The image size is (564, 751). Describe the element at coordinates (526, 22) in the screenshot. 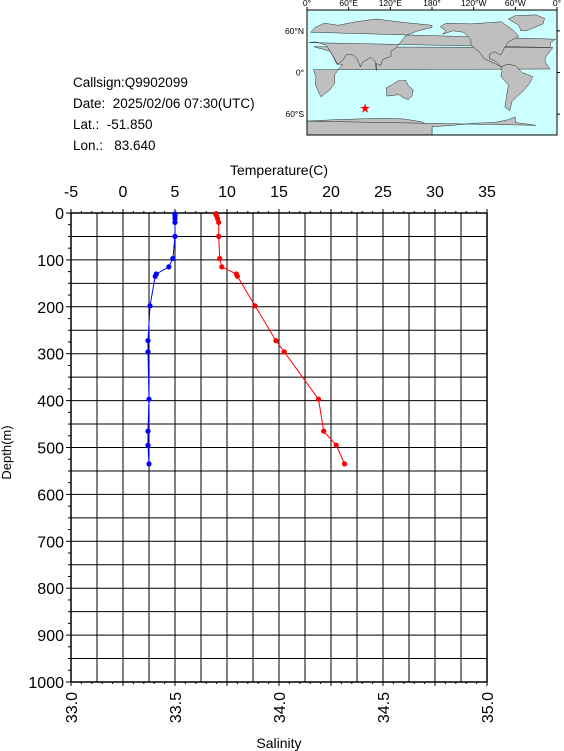

I see `map-land-greenland` at that location.